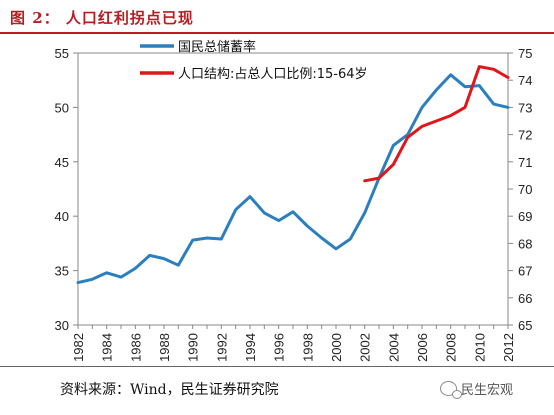  I want to click on left-tick-label: 40, so click(62, 216).